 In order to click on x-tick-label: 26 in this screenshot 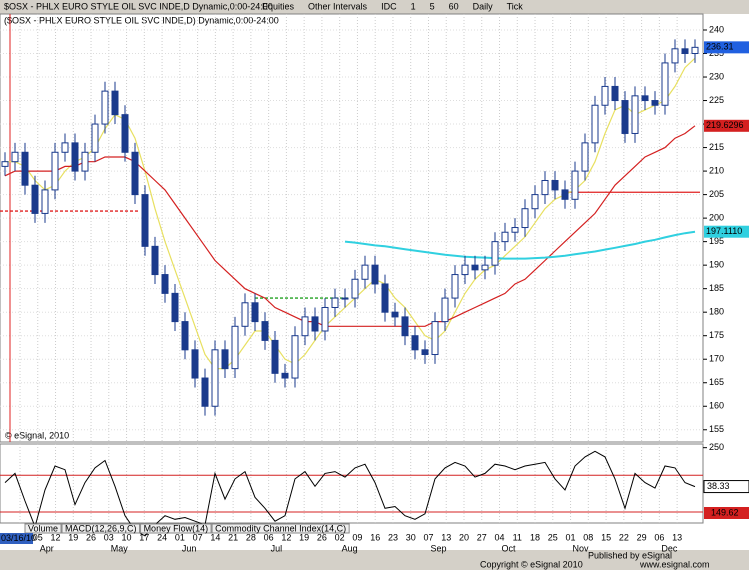, I will do `click(91, 537)`.